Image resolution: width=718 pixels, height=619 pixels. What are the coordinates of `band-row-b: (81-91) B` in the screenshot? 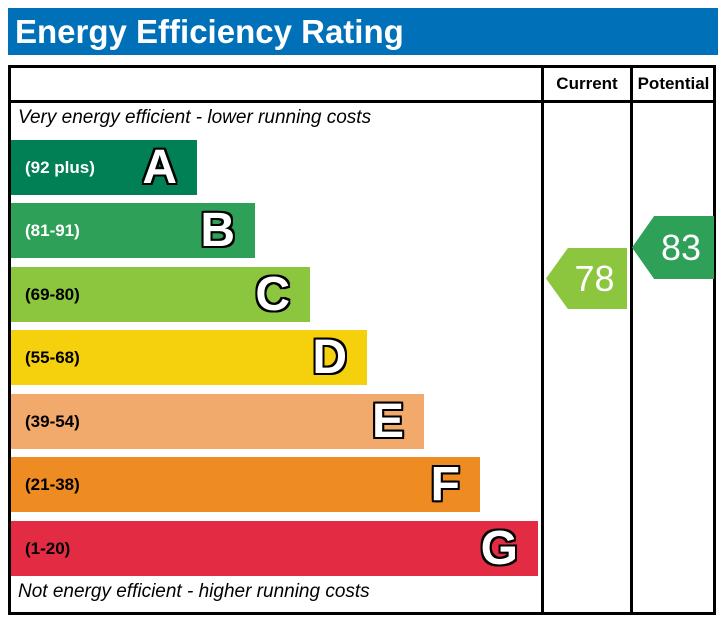 It's located at (133, 230).